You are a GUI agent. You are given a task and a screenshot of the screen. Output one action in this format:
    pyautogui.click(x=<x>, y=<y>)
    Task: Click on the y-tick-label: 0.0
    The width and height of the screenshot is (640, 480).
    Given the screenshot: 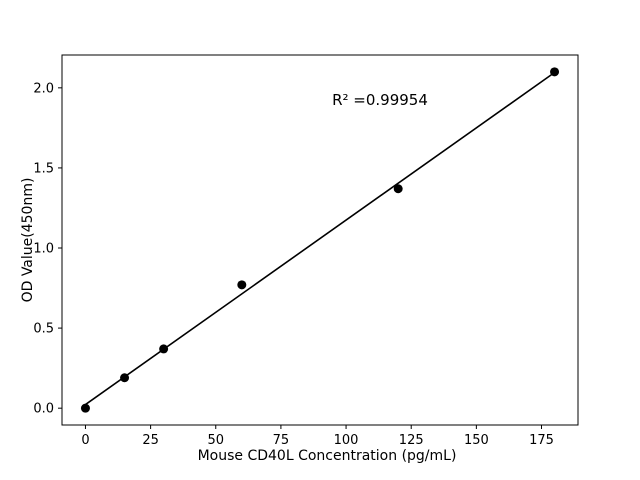 What is the action you would take?
    pyautogui.click(x=43, y=409)
    